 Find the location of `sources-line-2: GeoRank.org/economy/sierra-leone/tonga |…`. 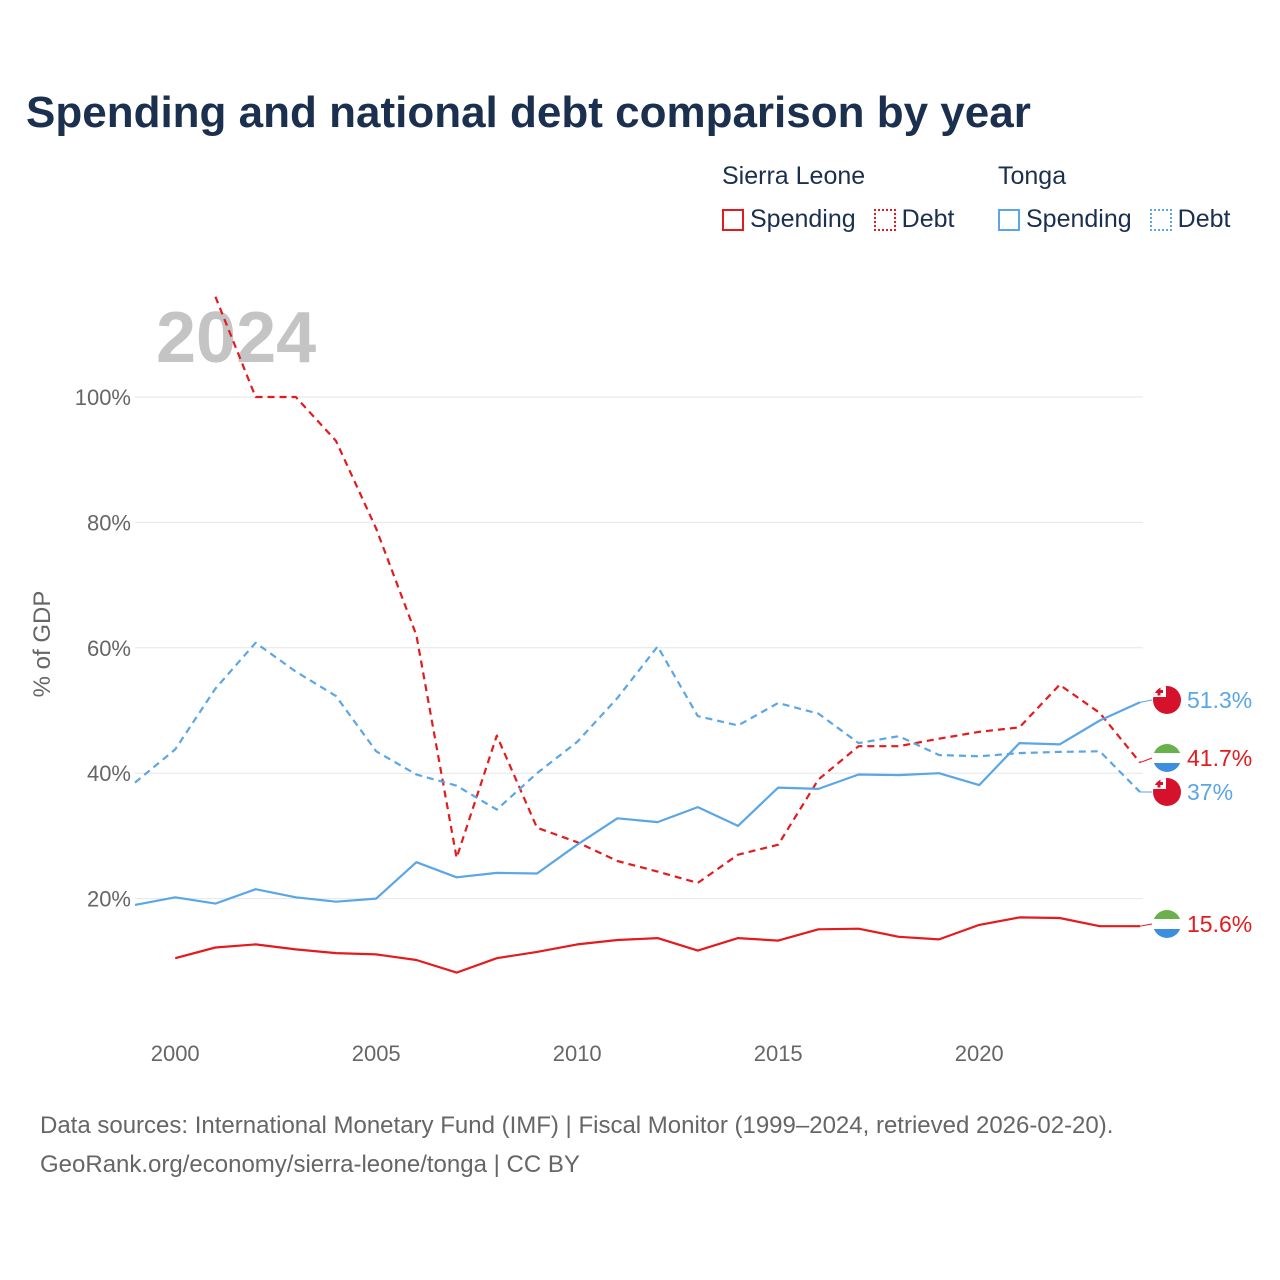

sources-line-2: GeoRank.org/economy/sierra-leone/tonga |… is located at coordinates (310, 1164).